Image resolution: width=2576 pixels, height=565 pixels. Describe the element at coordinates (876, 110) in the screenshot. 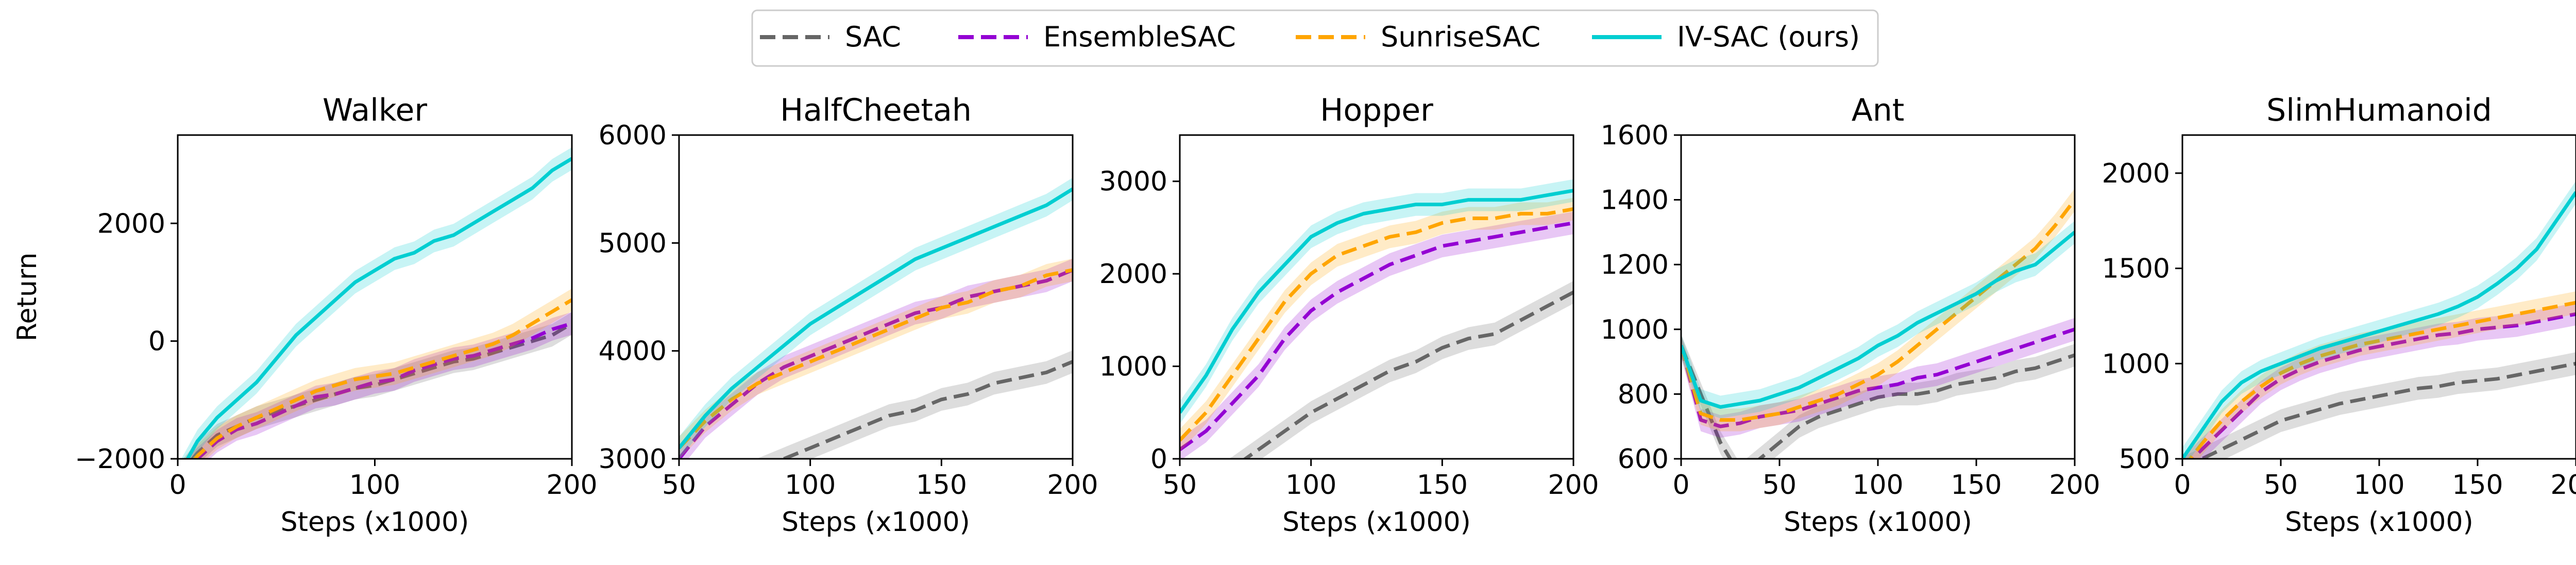

I see `panel-title: HalfCheetah` at that location.